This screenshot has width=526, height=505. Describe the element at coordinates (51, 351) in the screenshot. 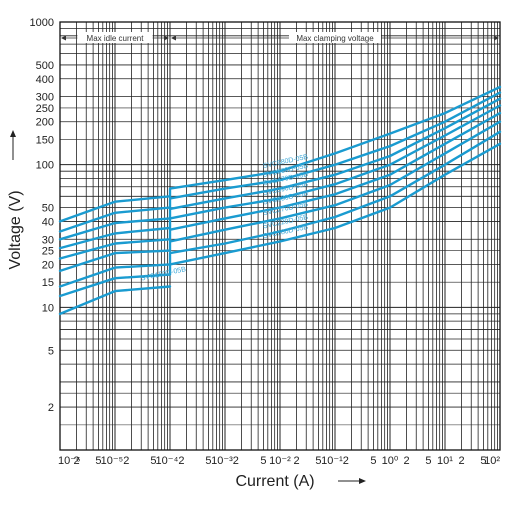

I see `y-tick-label: 5` at that location.